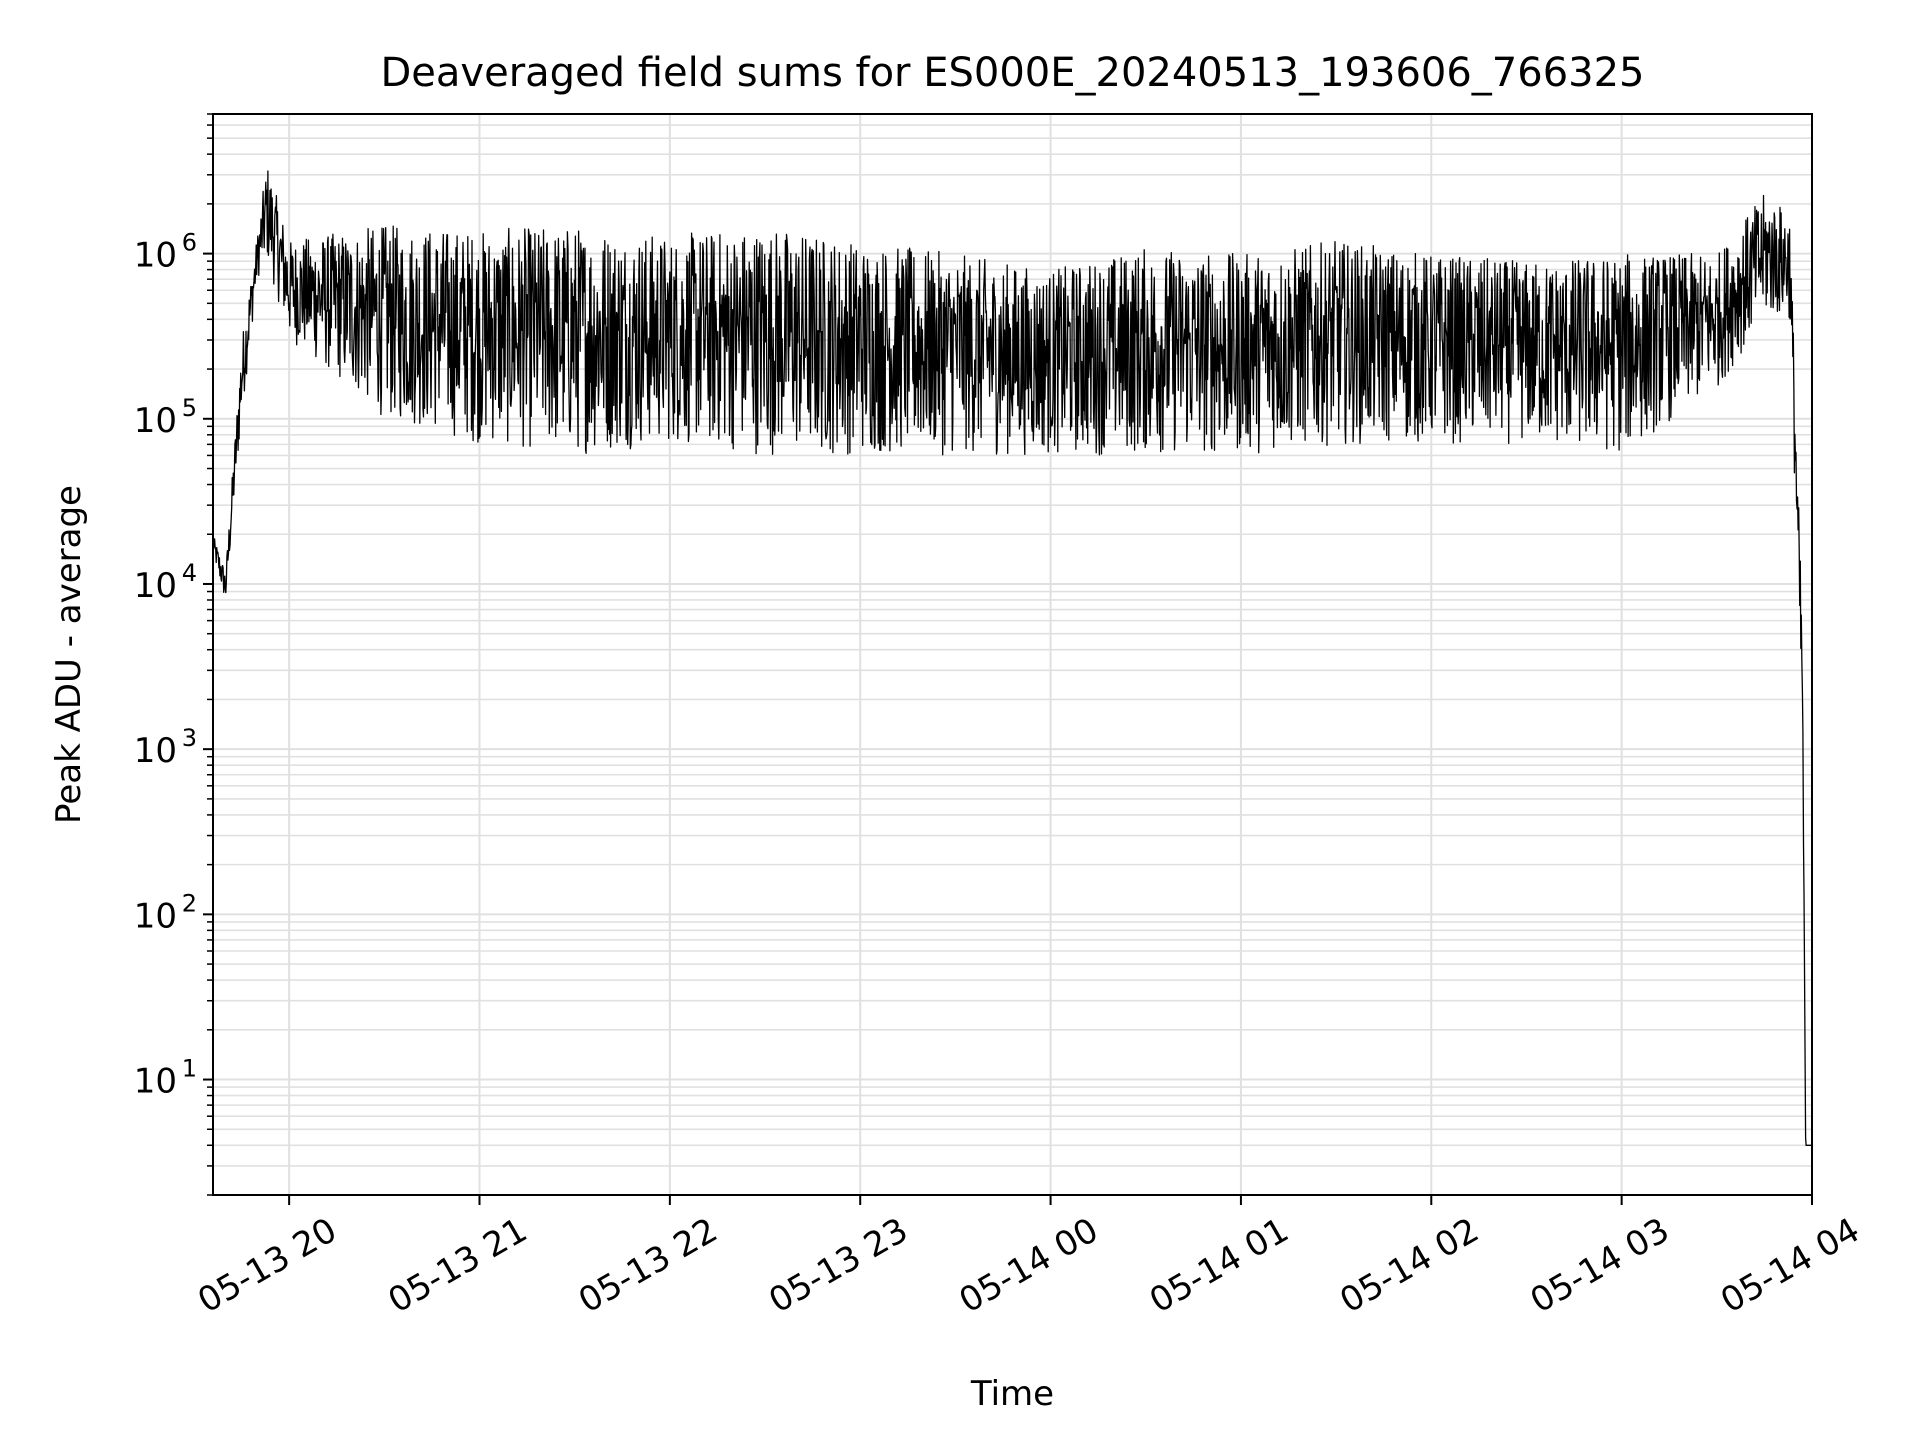 The width and height of the screenshot is (1920, 1440). What do you see at coordinates (1012, 1394) in the screenshot?
I see `x-axis-label: Time` at bounding box center [1012, 1394].